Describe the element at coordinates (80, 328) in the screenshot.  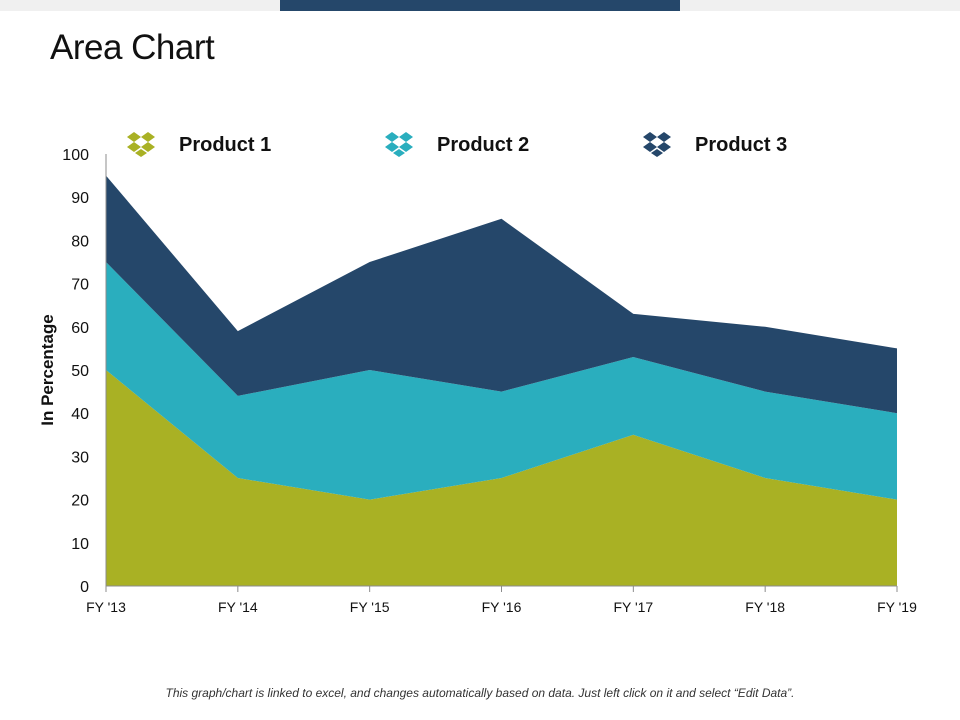
I see `y-tick-label: 60` at that location.